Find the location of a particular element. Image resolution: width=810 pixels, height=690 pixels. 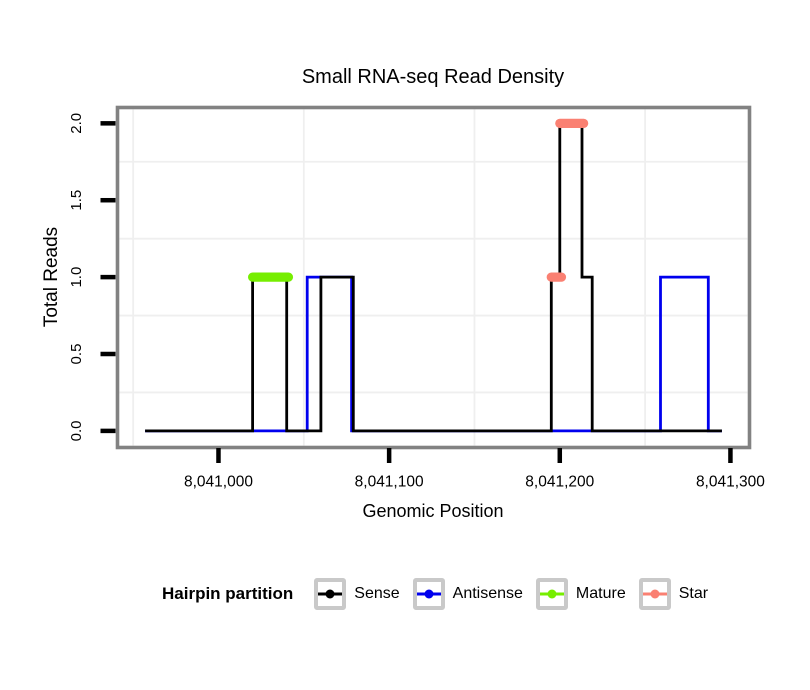

legend-label-mature: Mature is located at coordinates (600, 593).